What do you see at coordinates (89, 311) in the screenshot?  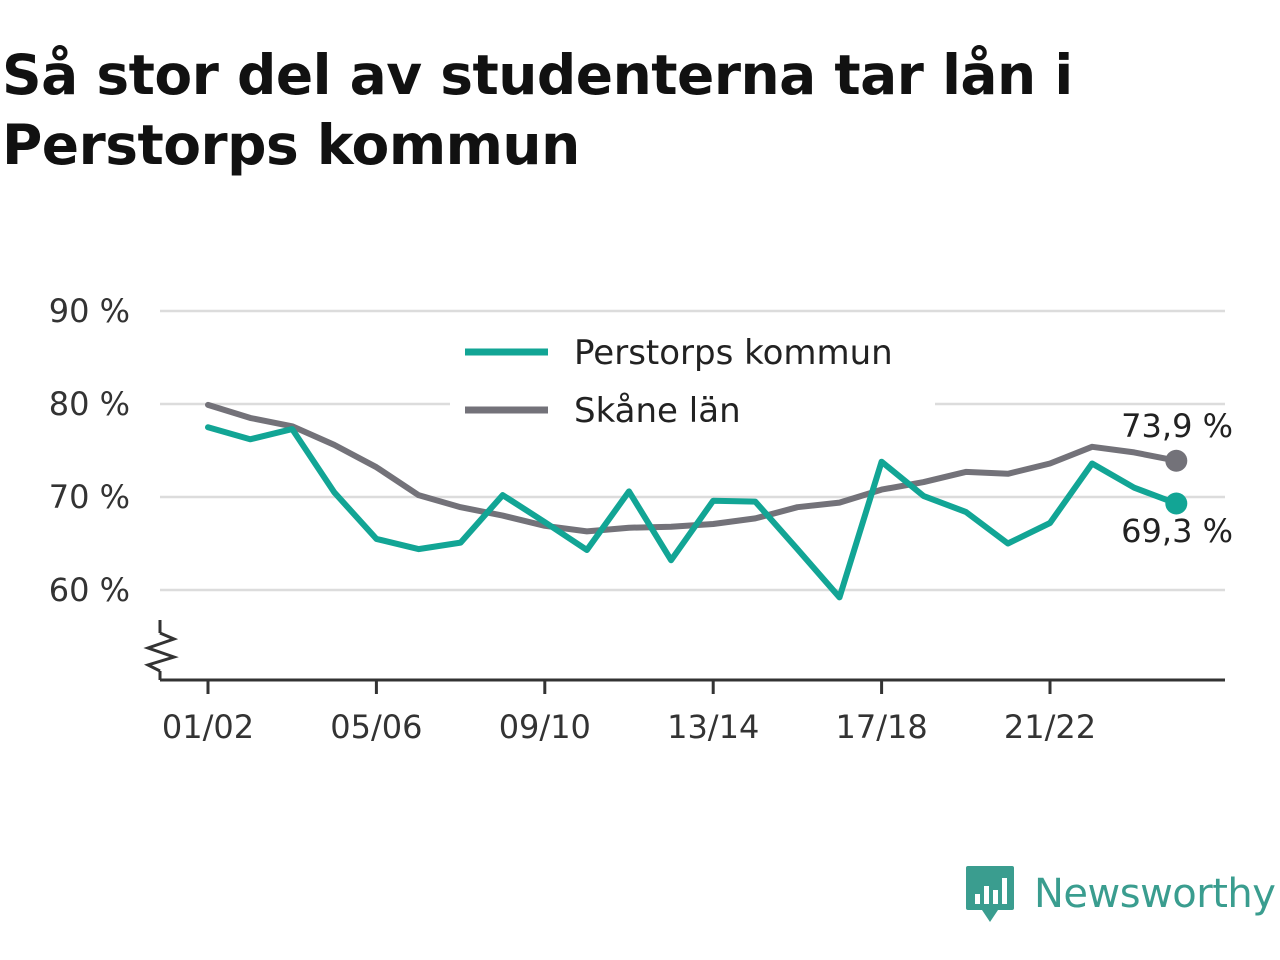 I see `y-tick-label: 90 %` at bounding box center [89, 311].